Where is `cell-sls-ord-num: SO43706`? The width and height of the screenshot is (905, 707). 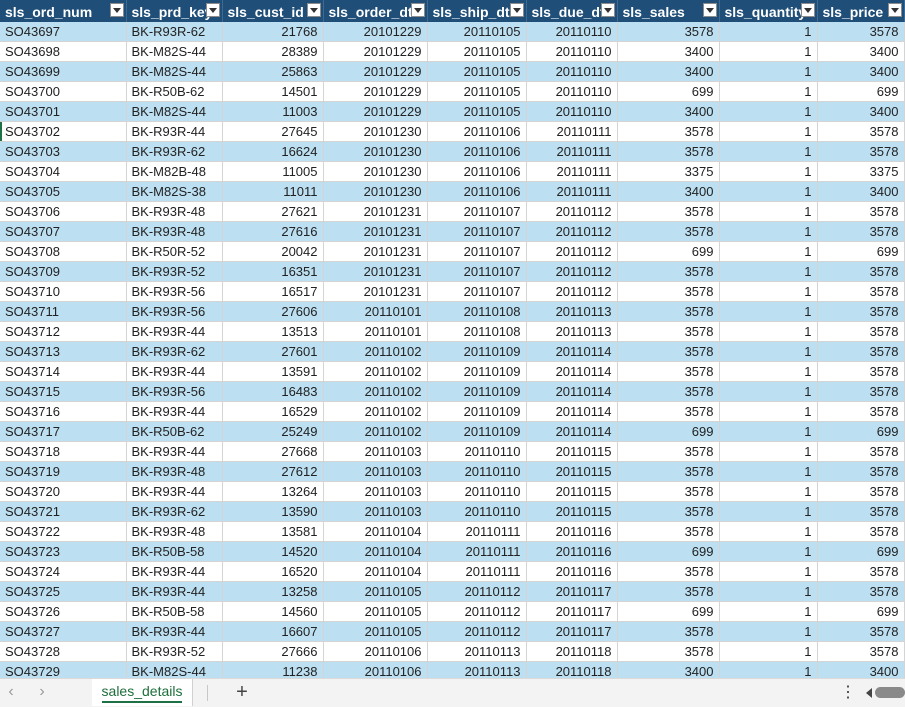 cell-sls-ord-num: SO43706 is located at coordinates (63, 211).